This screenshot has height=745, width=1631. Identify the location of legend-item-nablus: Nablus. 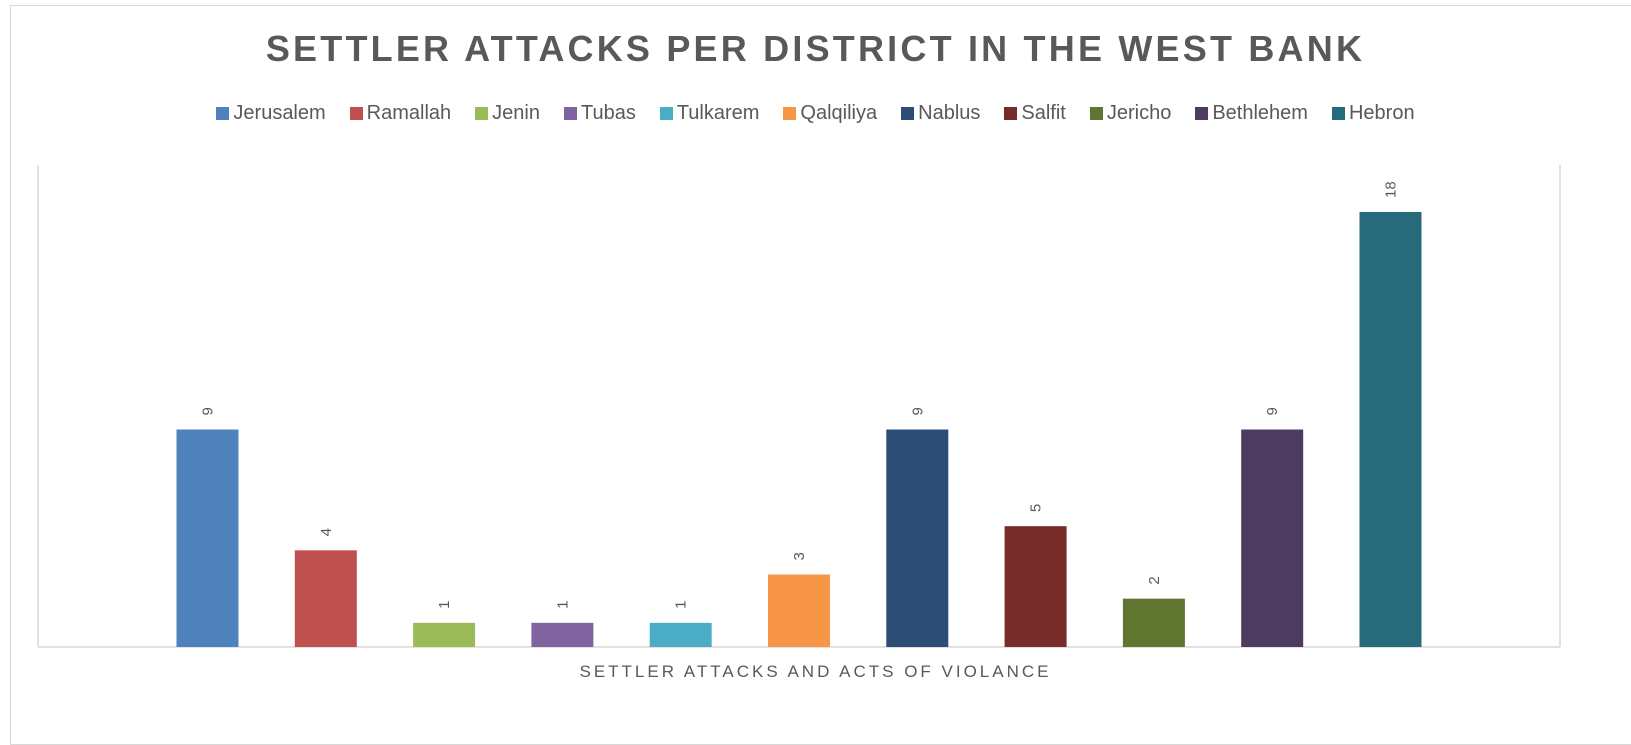
(940, 113).